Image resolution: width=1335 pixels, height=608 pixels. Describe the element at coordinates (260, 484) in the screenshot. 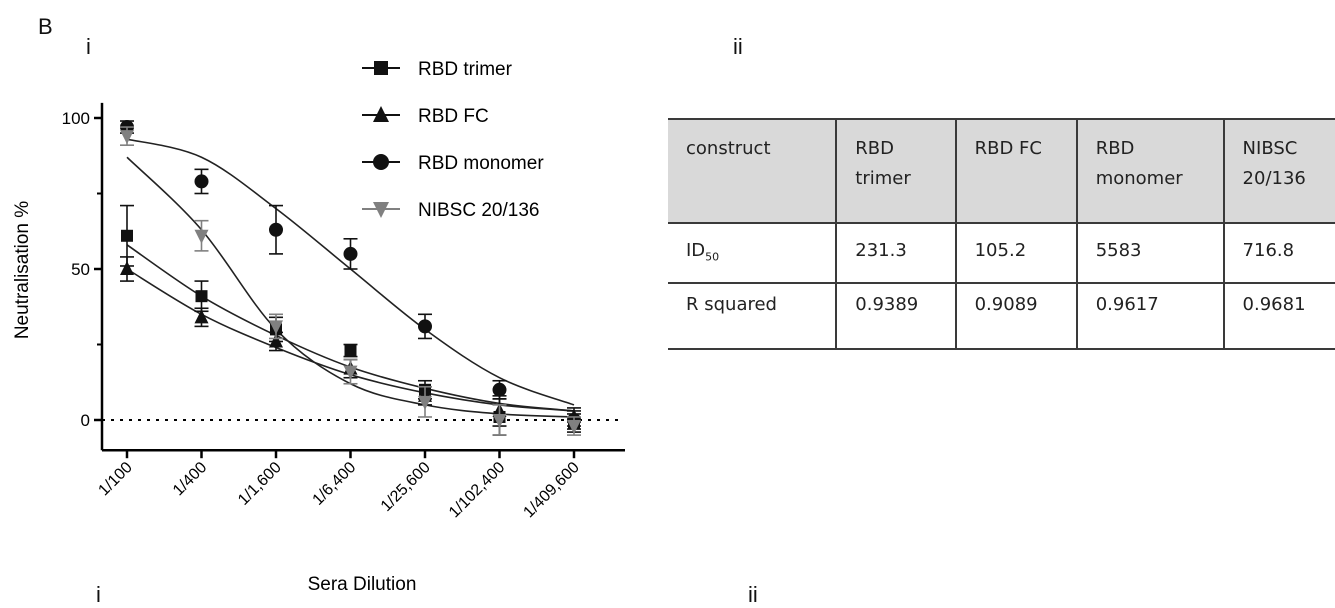

I see `x-tick-label: 1/1,600` at that location.